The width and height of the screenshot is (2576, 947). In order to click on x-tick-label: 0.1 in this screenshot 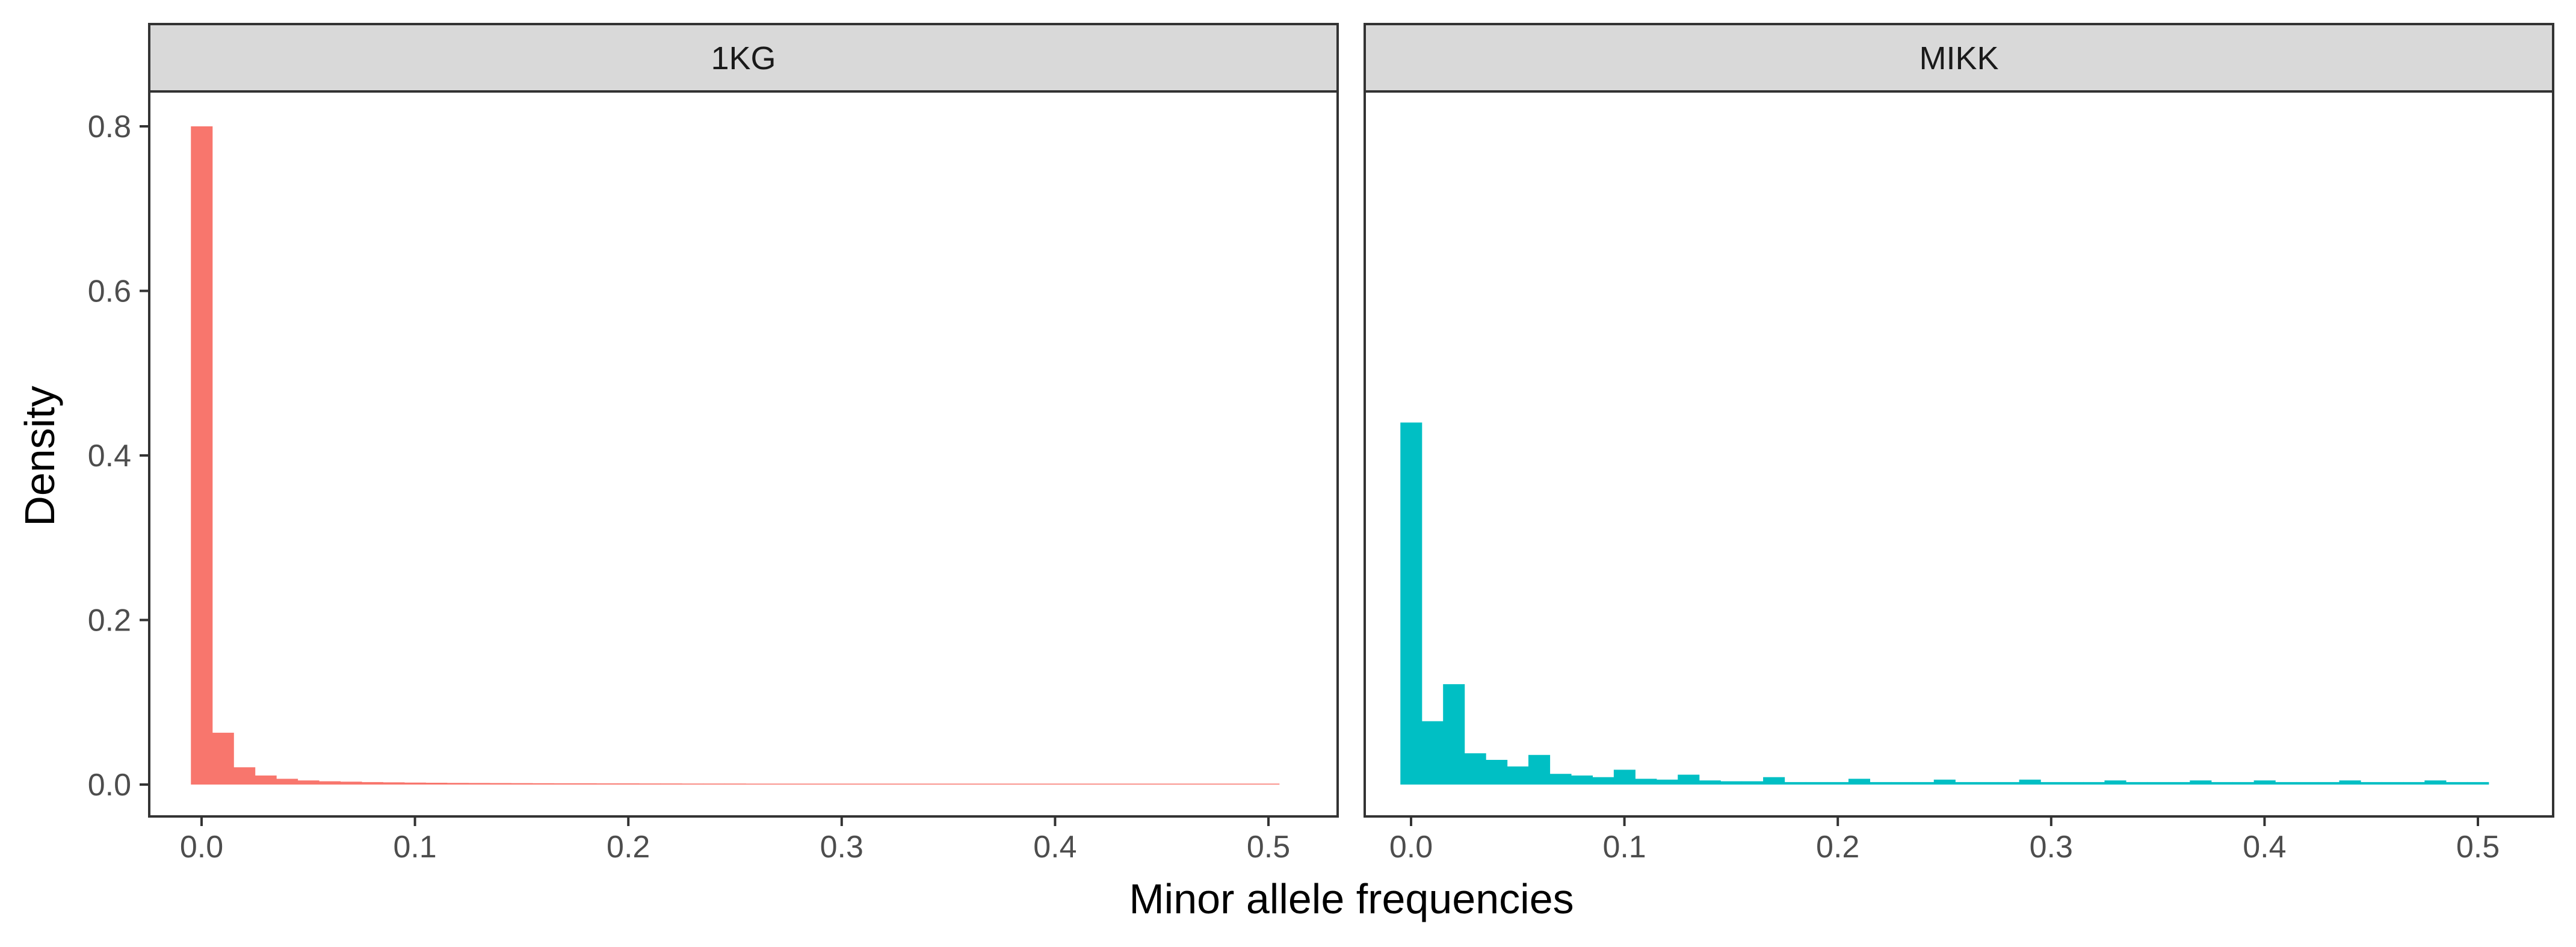, I will do `click(1624, 847)`.